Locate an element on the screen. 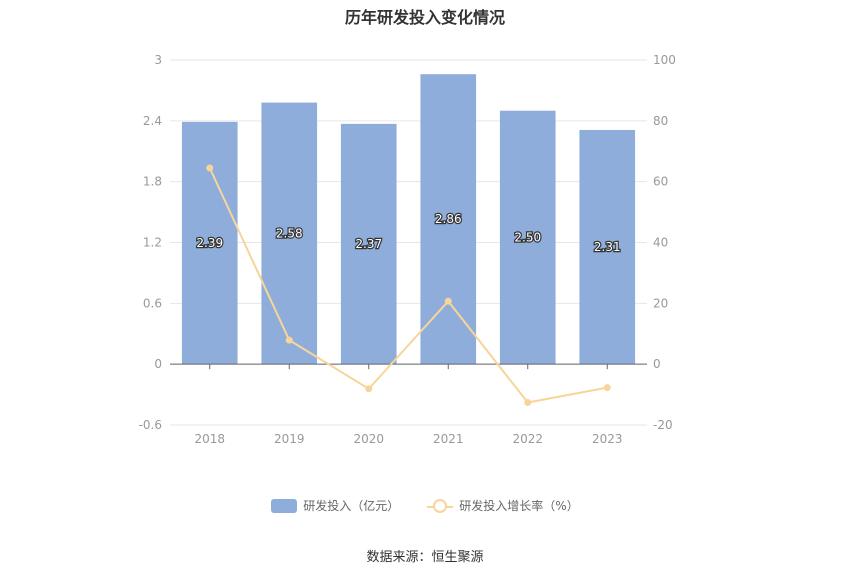 This screenshot has width=850, height=575. legend-label-bar: 研发投入（亿元） is located at coordinates (351, 506).